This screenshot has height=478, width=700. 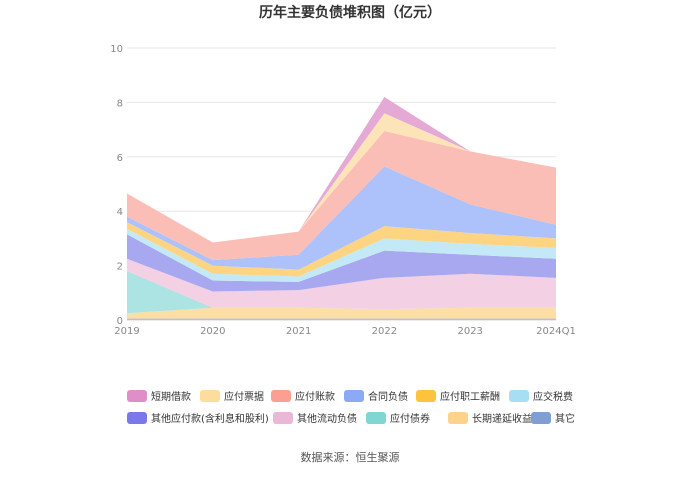 I want to click on x-tick-label: 2024Q1, so click(x=556, y=331).